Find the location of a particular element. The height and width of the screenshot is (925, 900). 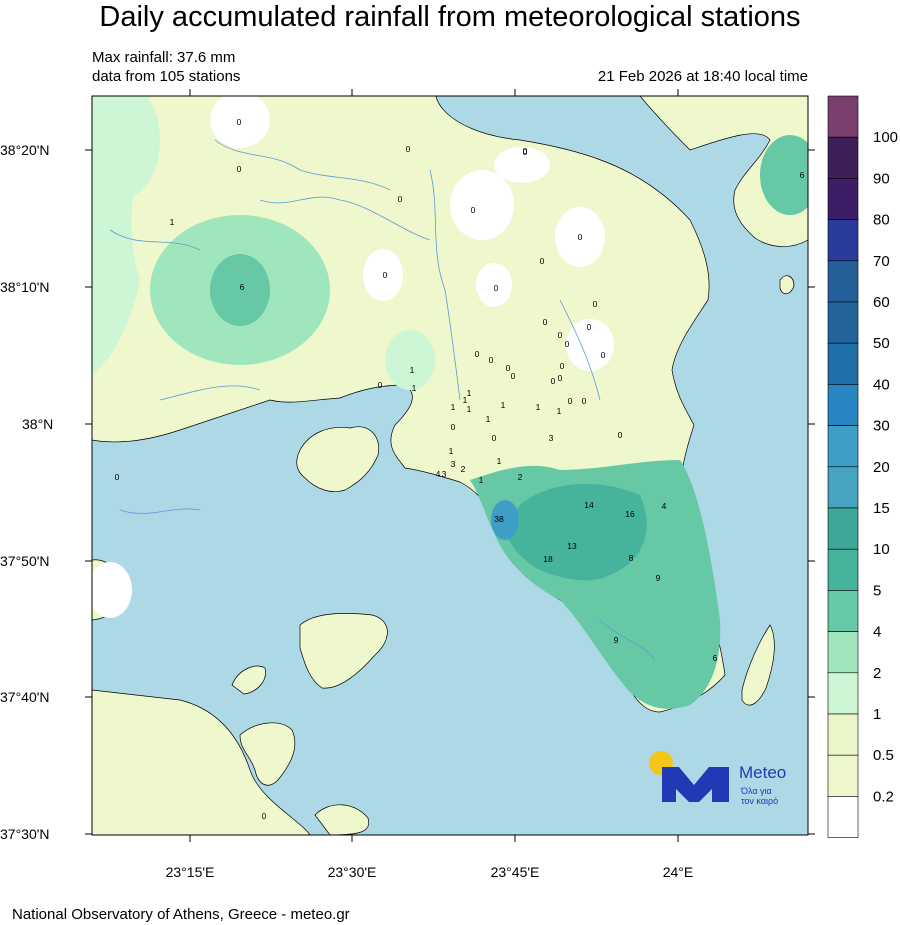

lat-label-38-20: 38°20'N is located at coordinates (25, 150).